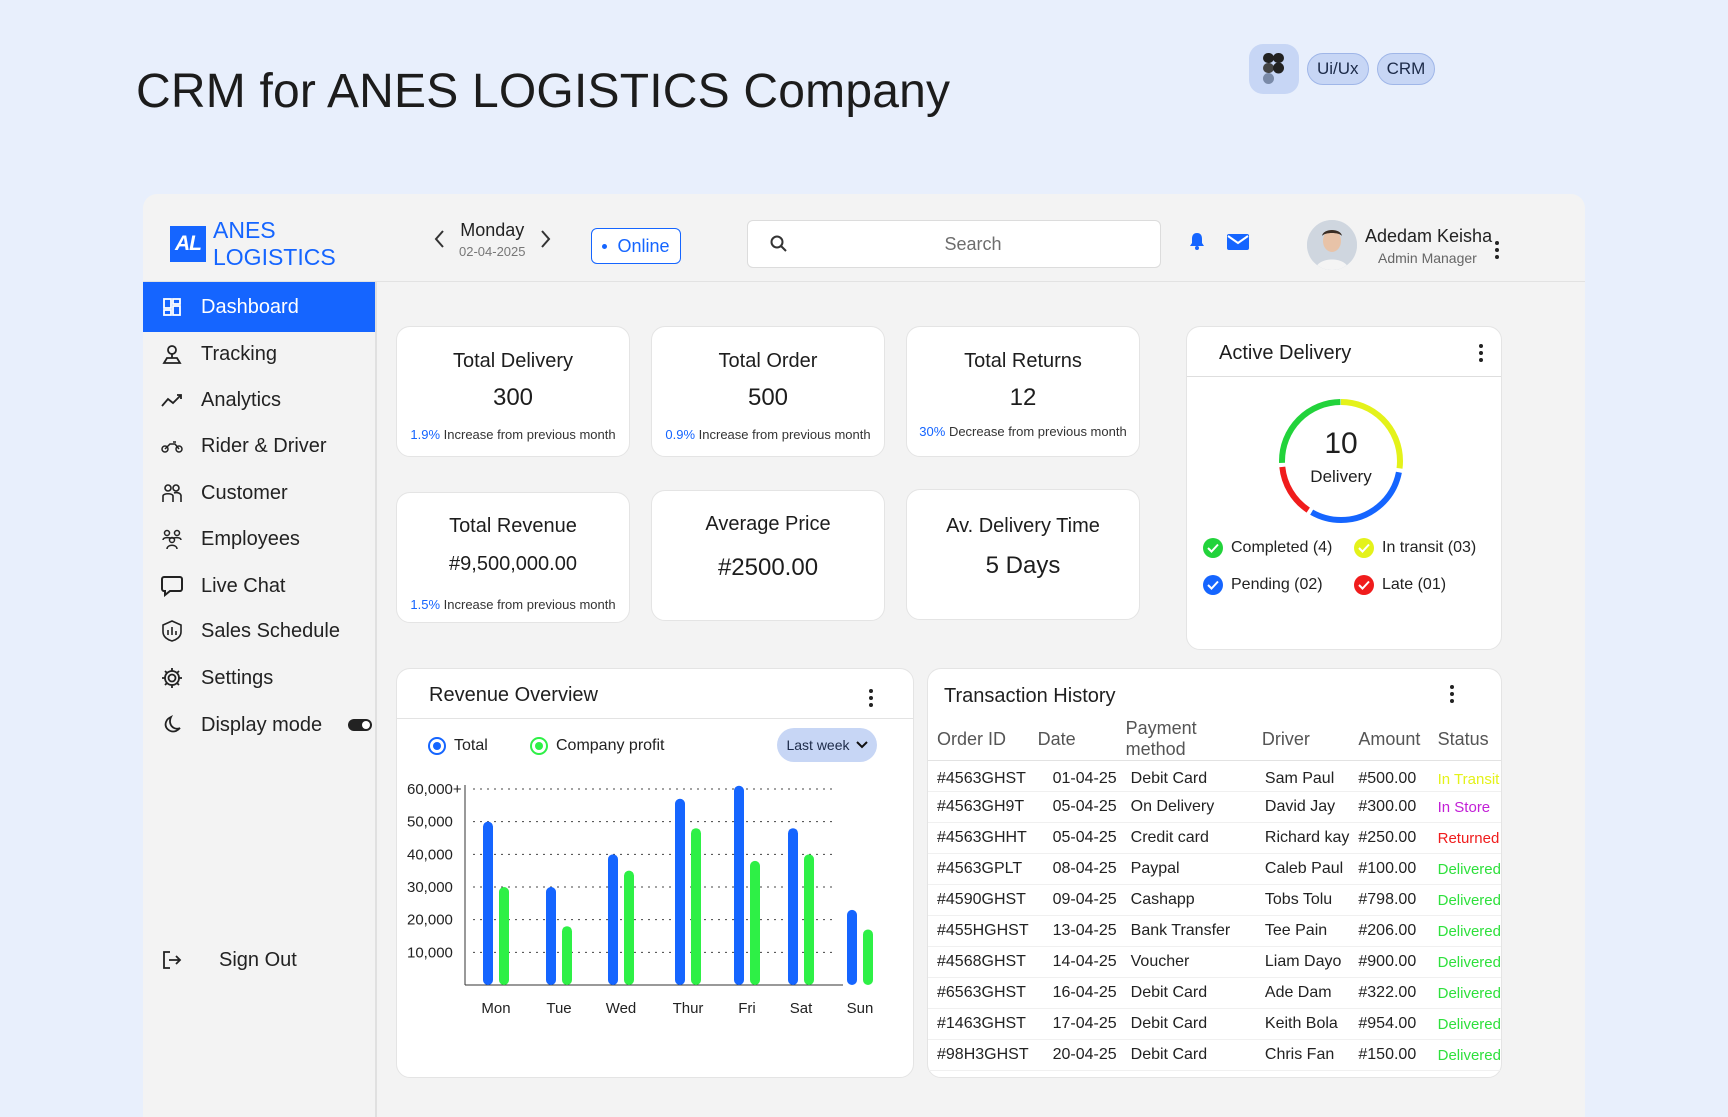 The height and width of the screenshot is (1117, 1728). I want to click on gear-icon, so click(172, 678).